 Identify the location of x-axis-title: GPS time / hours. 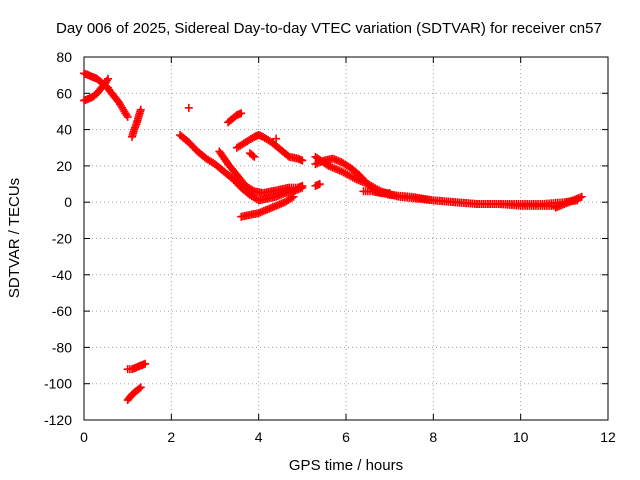
(346, 465).